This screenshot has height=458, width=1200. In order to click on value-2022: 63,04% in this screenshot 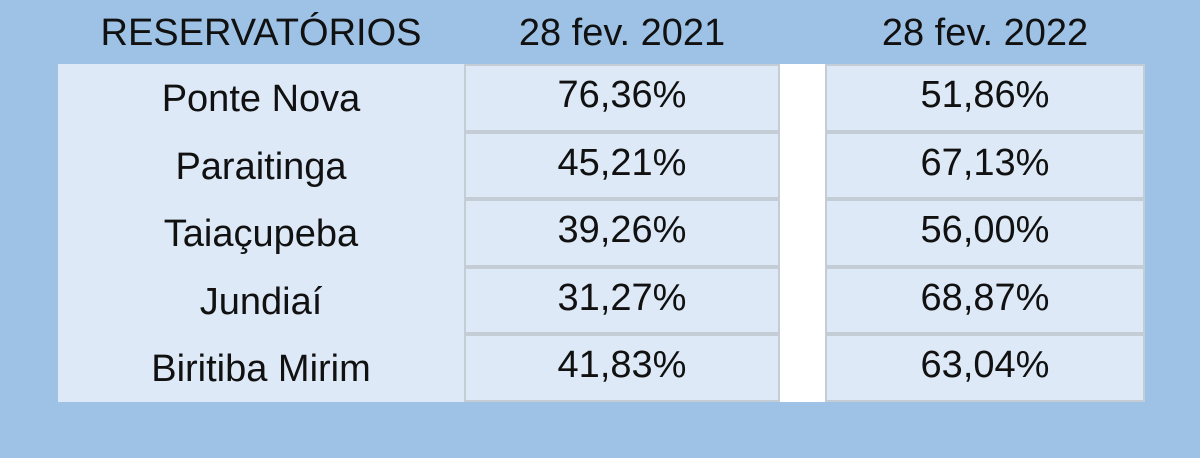, I will do `click(985, 368)`.